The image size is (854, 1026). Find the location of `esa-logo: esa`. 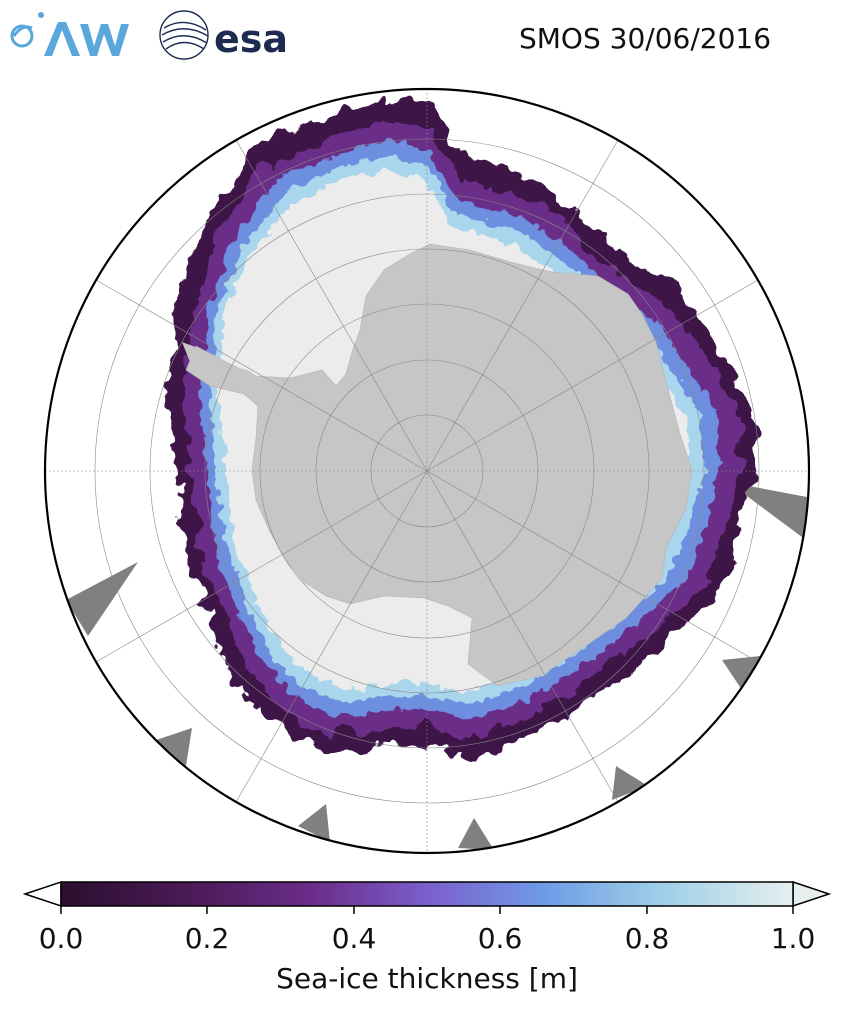

esa-logo: esa is located at coordinates (231, 36).